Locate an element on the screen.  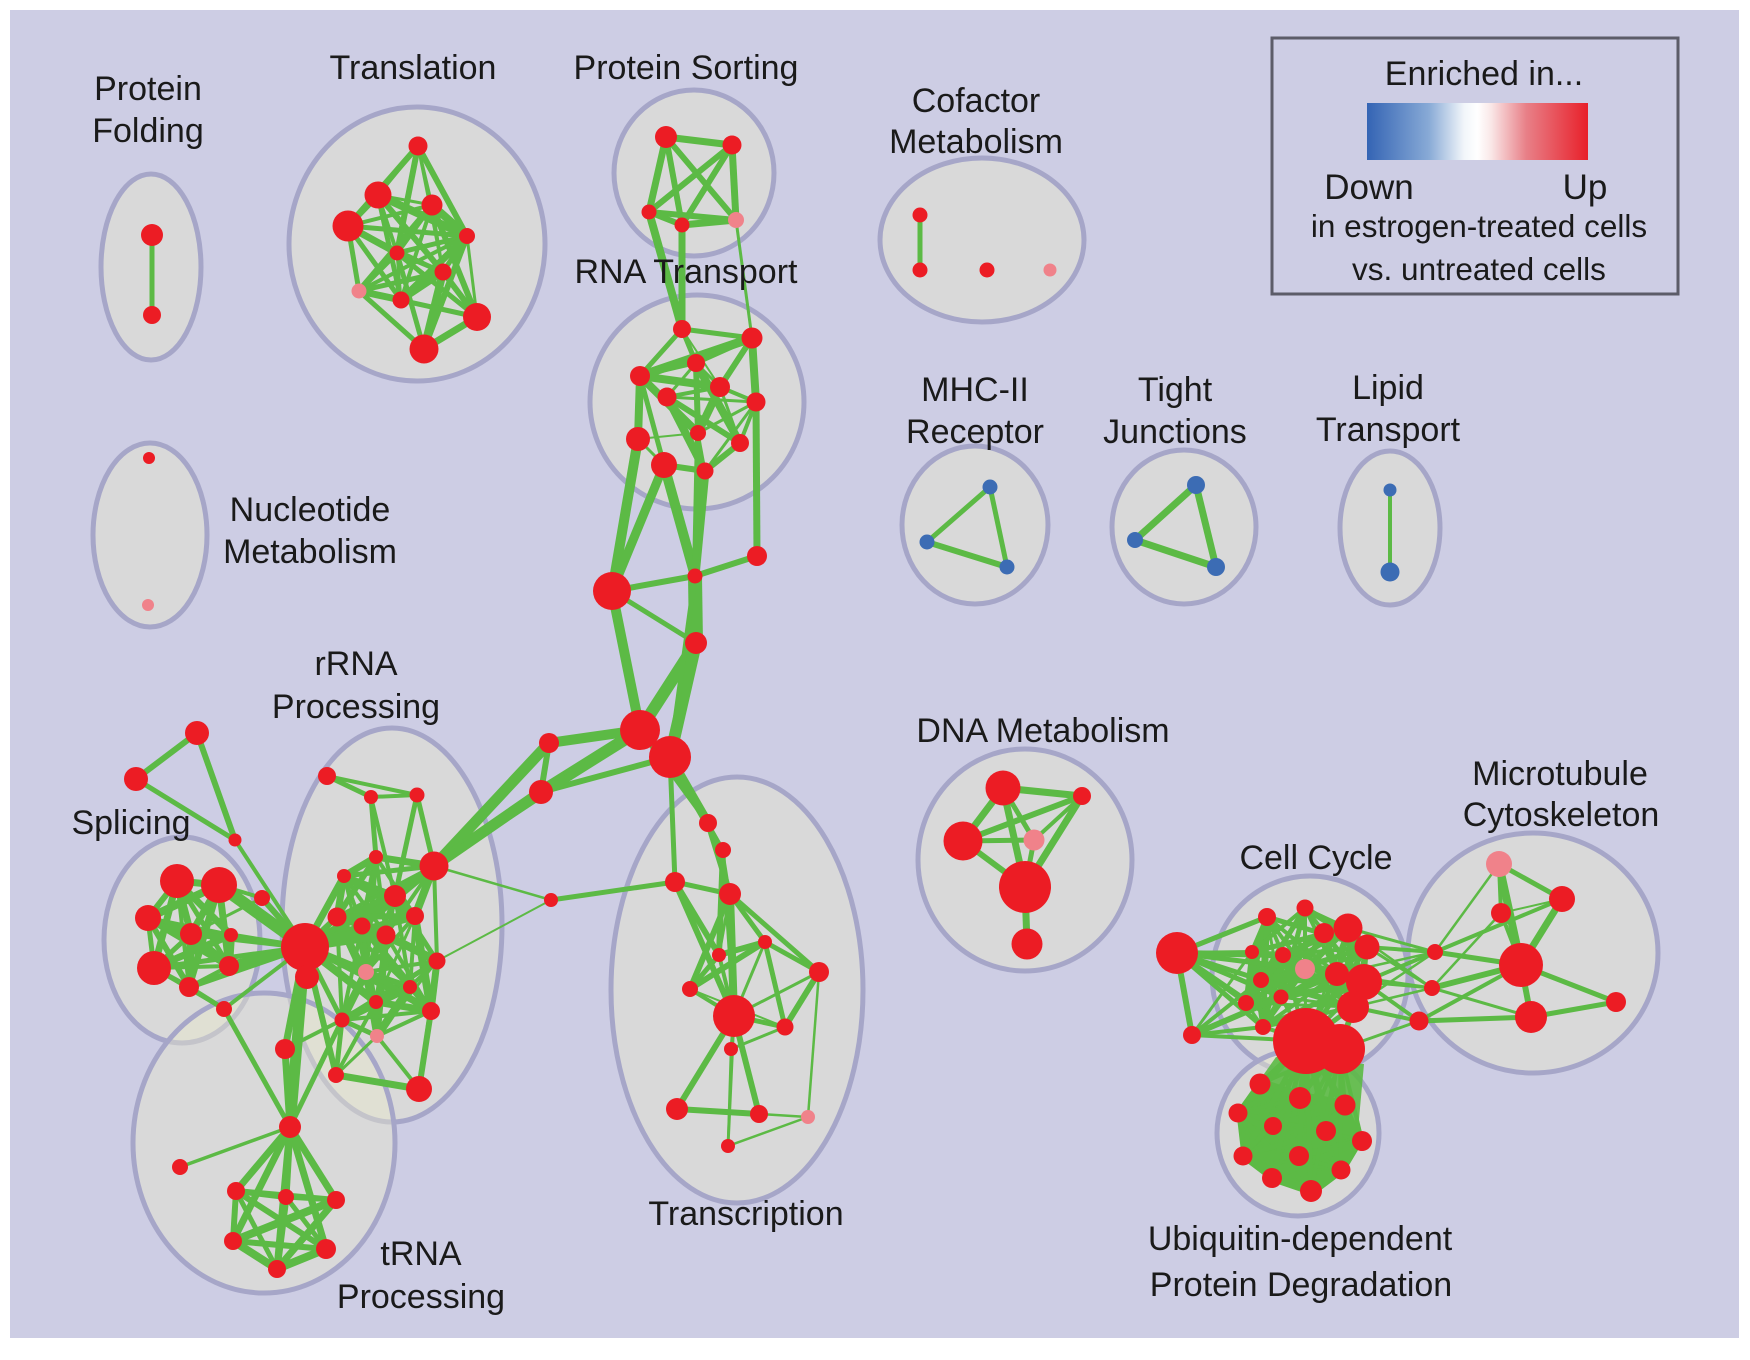
svg-text: Folding is located at coordinates (148, 131).